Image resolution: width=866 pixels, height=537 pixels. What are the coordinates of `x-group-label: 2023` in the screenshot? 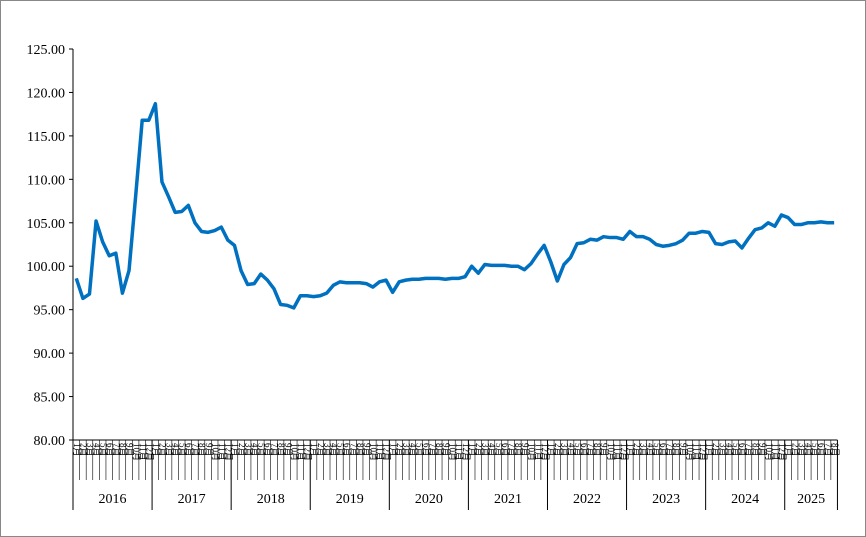 It's located at (666, 499).